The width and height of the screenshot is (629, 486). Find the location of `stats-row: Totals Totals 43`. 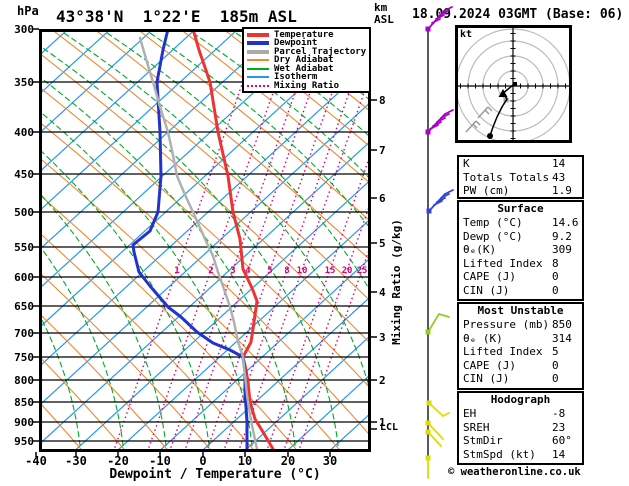

stats-row: Totals Totals 43 is located at coordinates (520, 178).